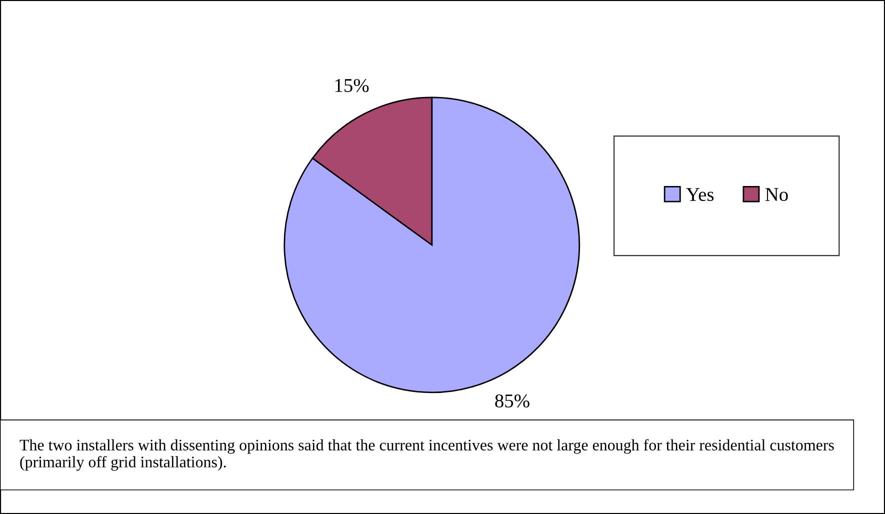  What do you see at coordinates (352, 85) in the screenshot?
I see `data-label: 15%` at bounding box center [352, 85].